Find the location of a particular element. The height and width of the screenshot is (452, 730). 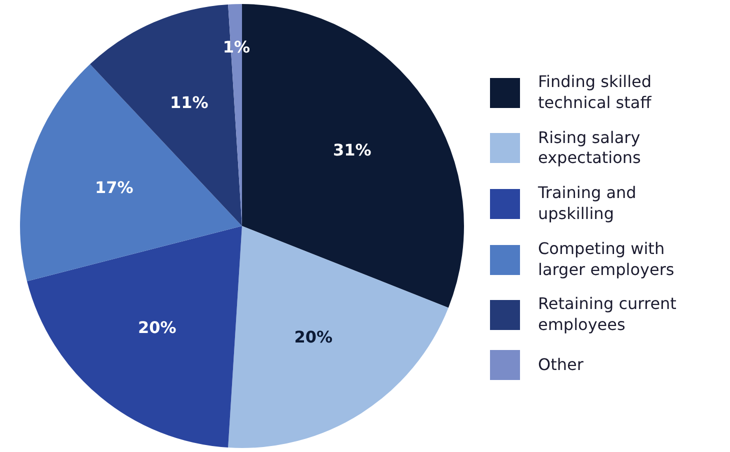

legend-label: Finding skilled technical staff is located at coordinates (595, 93).